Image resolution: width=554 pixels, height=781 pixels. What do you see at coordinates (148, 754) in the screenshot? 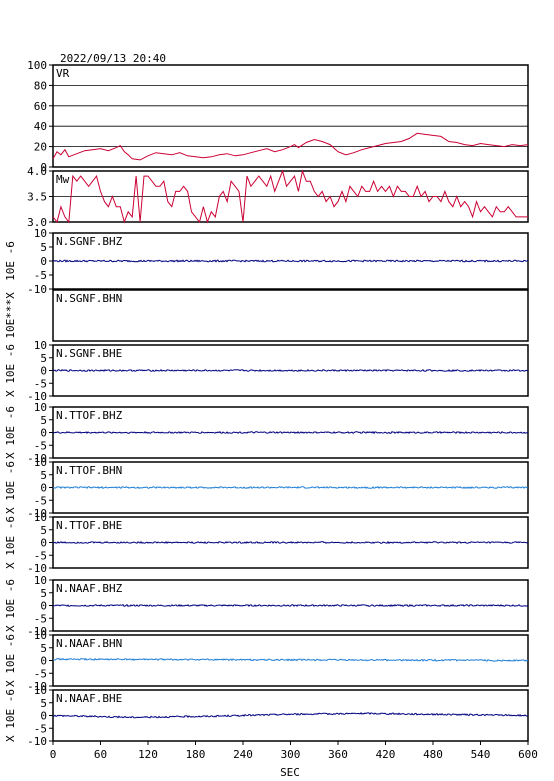
I see `x-tick-label: 120` at bounding box center [148, 754].